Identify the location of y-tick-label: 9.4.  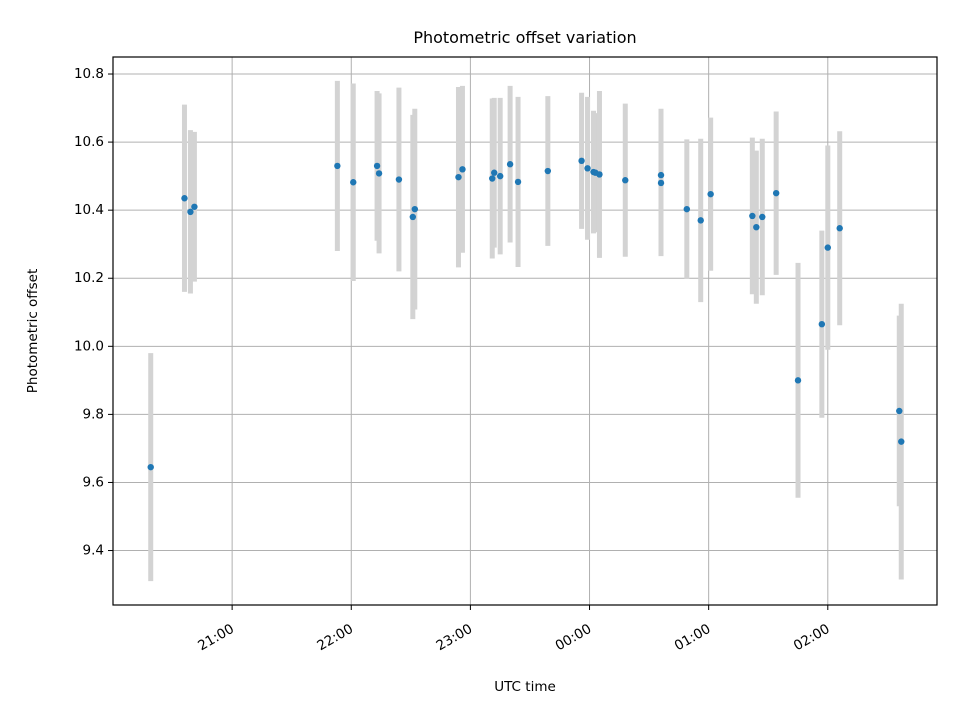
(93, 551).